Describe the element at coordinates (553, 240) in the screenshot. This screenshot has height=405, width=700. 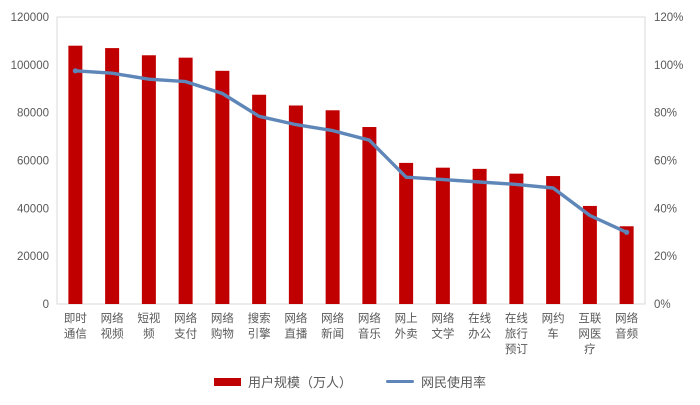
I see `bar-网约车` at that location.